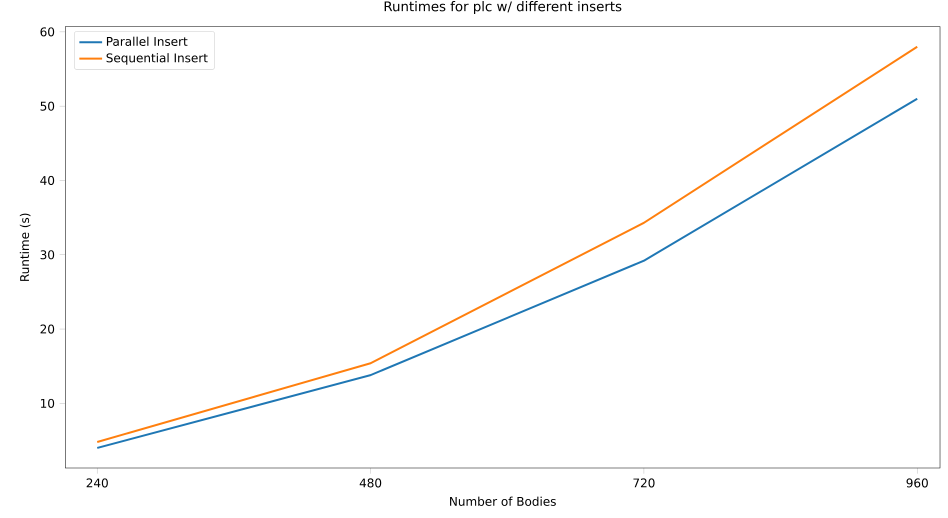  What do you see at coordinates (47, 31) in the screenshot?
I see `y-tick-label: 60` at bounding box center [47, 31].